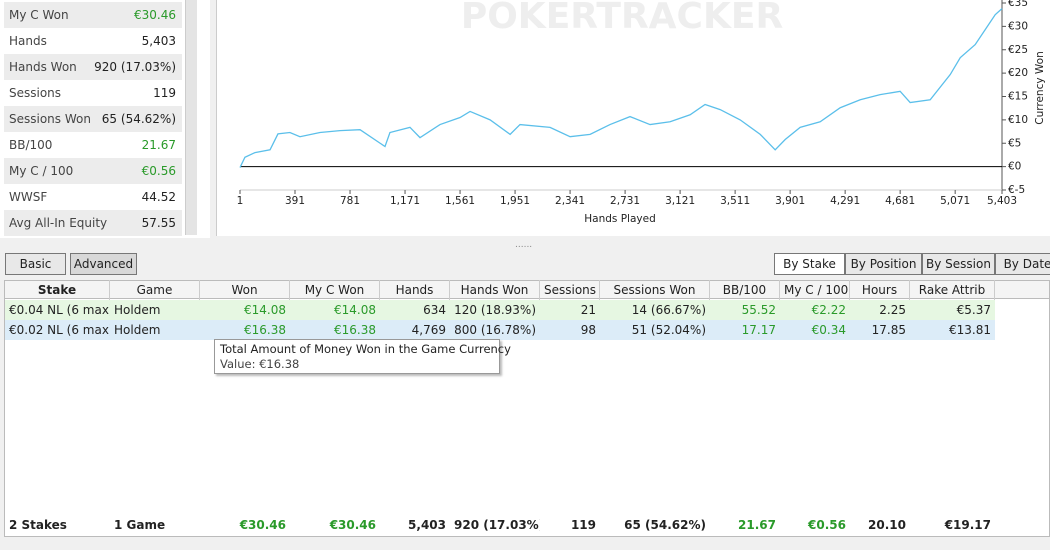 This screenshot has height=550, width=1050. Describe the element at coordinates (619, 219) in the screenshot. I see `x-axis-title: Hands Played` at that location.